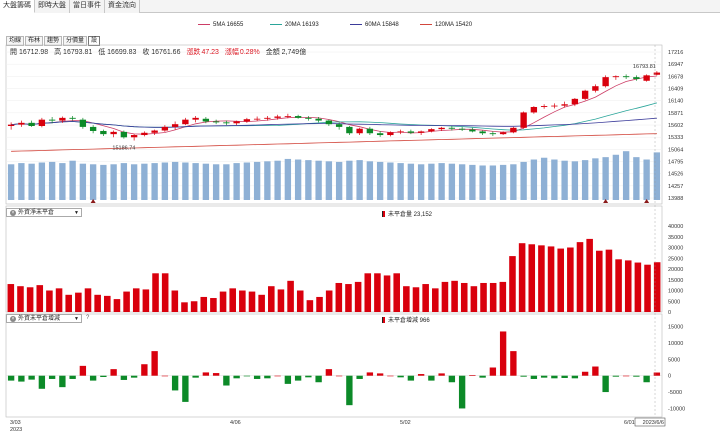 Image resolution: width=720 pixels, height=432 pixels. What do you see at coordinates (249, 52) in the screenshot?
I see `quote-pct: 0.28%` at bounding box center [249, 52].